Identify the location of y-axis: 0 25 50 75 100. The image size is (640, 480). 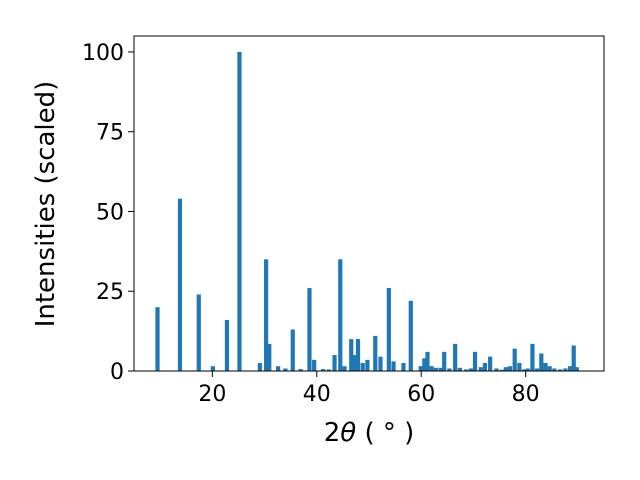
(108, 213).